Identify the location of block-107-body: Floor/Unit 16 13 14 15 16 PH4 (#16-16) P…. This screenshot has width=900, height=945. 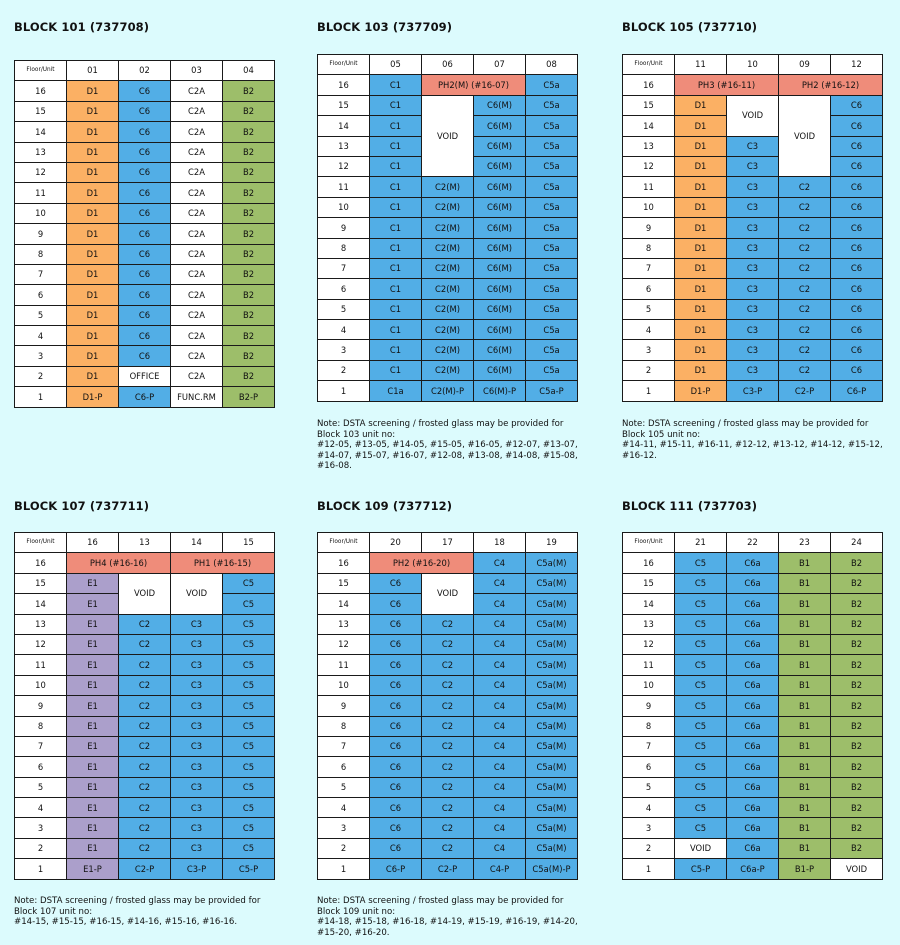
(144, 573).